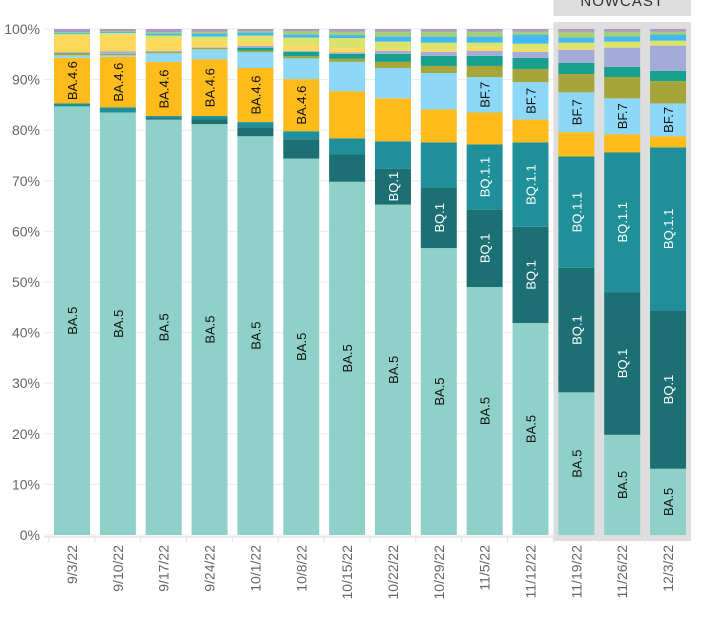 Image resolution: width=705 pixels, height=622 pixels. I want to click on x-tick-label: 10/8/22, so click(301, 568).